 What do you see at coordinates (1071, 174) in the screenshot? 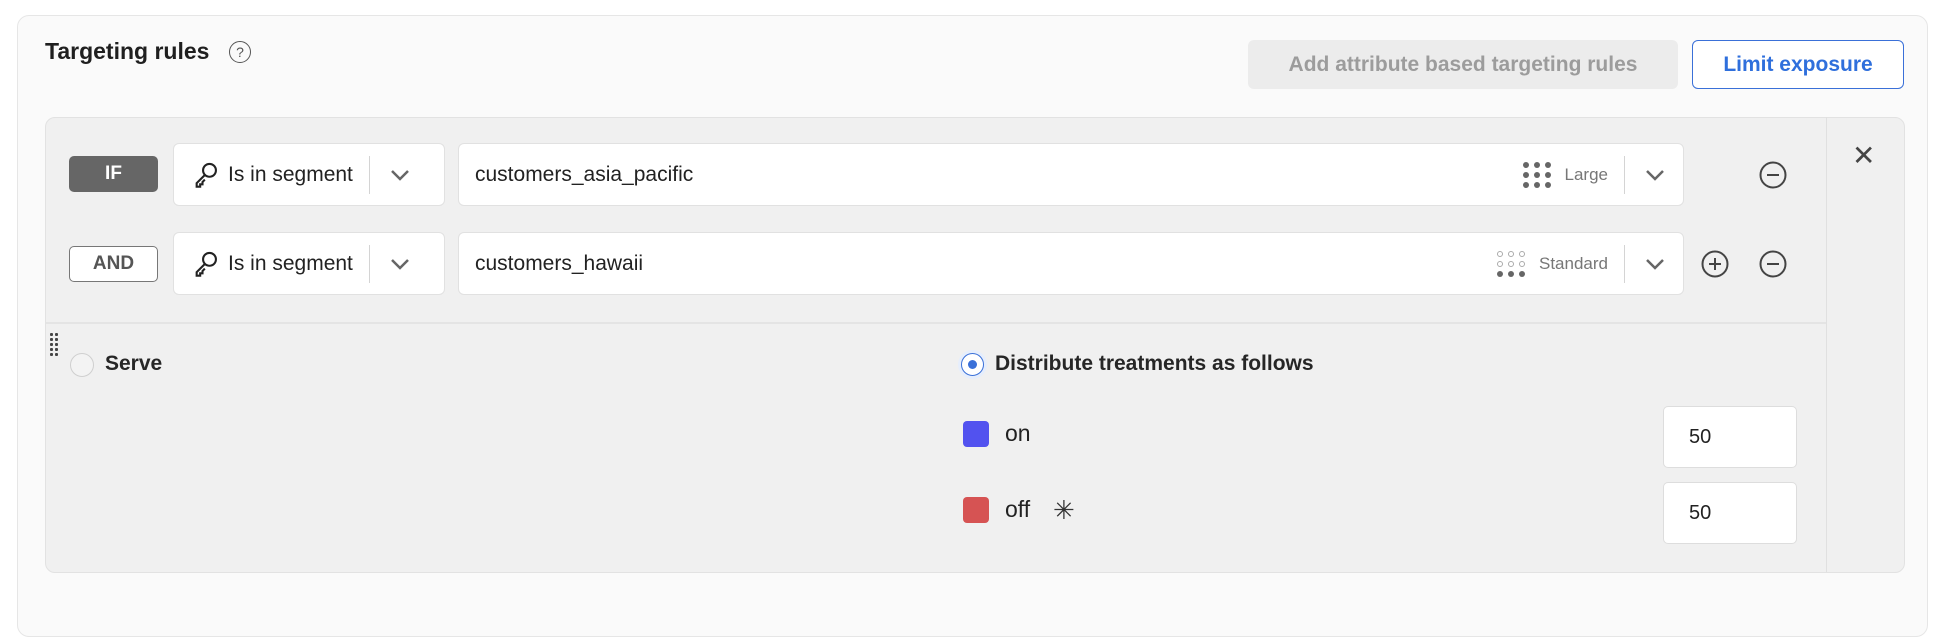
I see `segment-select: customers_asia_pacific Large` at bounding box center [1071, 174].